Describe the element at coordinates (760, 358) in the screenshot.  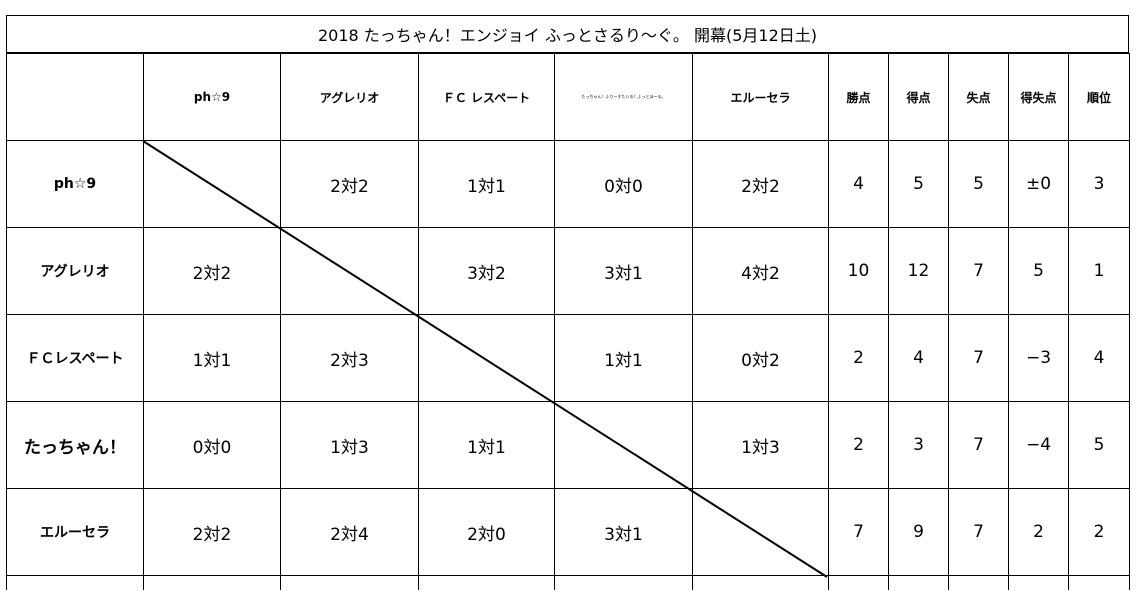
I see `result-cell: 0対2` at that location.